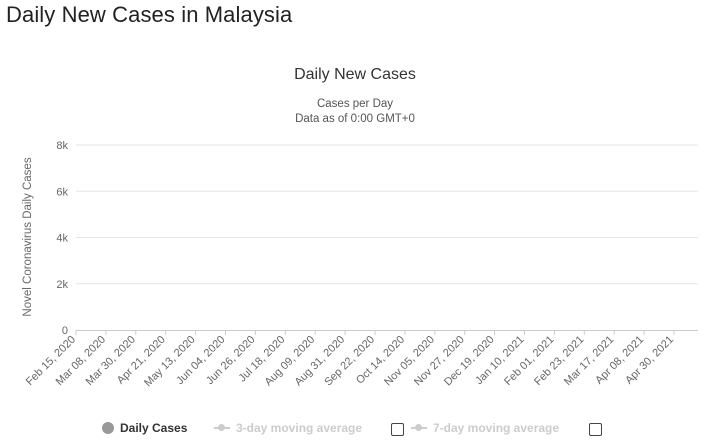 This screenshot has height=448, width=710. Describe the element at coordinates (62, 285) in the screenshot. I see `y-tick-label: 2k` at that location.